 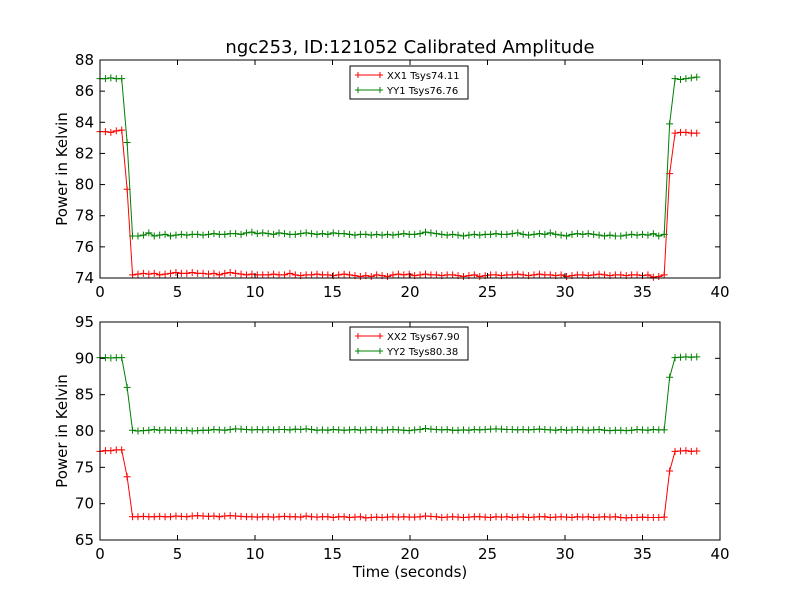 I want to click on y-tick-label: 70, so click(x=84, y=504).